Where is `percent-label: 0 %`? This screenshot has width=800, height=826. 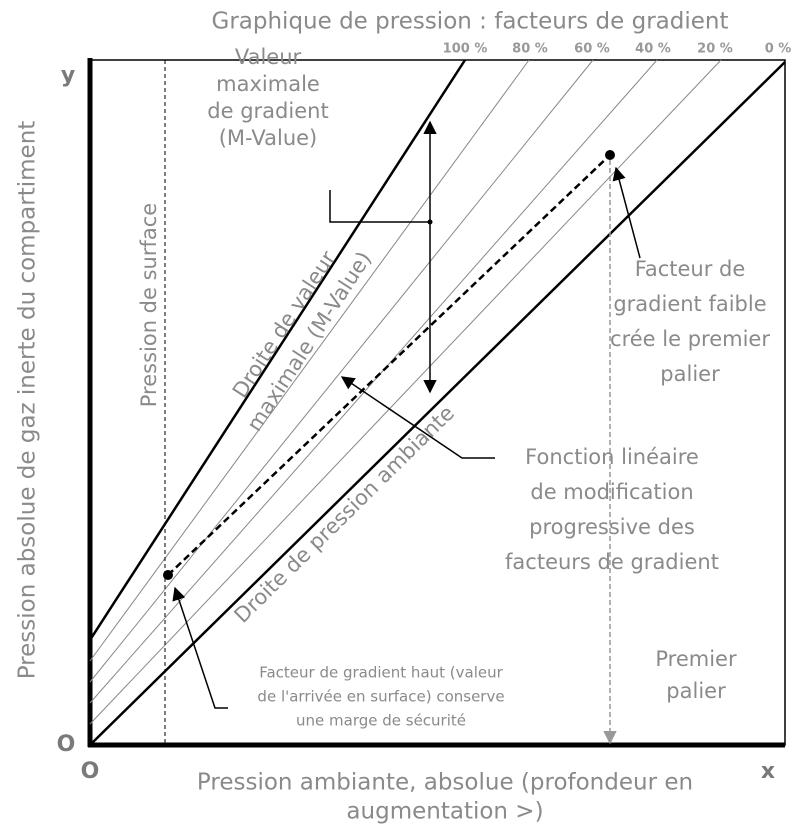 percent-label: 0 % is located at coordinates (778, 49).